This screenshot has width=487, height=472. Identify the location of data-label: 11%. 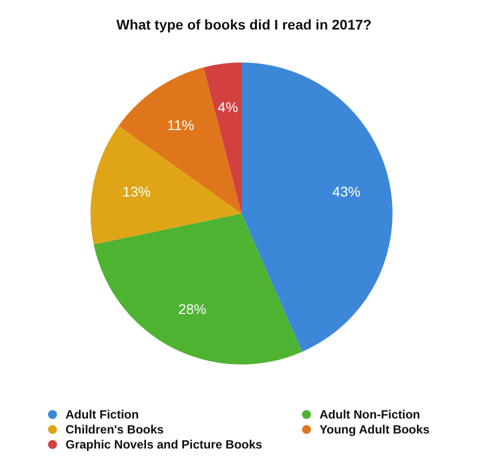
(180, 125).